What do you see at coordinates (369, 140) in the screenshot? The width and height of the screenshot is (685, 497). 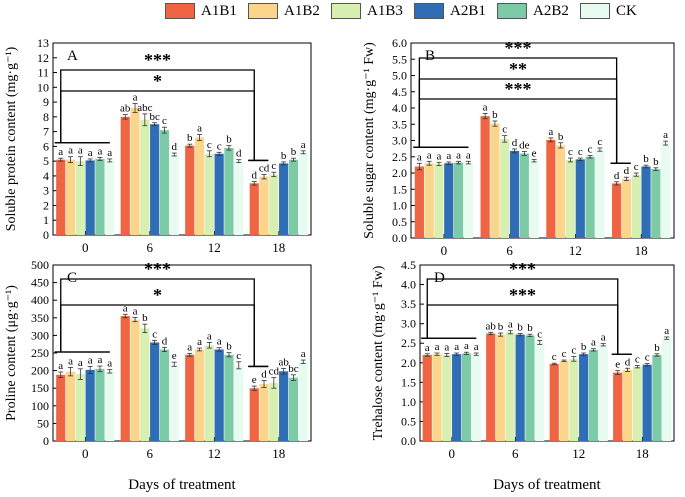 I see `y-axis-label: Soluble sugar content (mg·g⁻¹ Fw)` at bounding box center [369, 140].